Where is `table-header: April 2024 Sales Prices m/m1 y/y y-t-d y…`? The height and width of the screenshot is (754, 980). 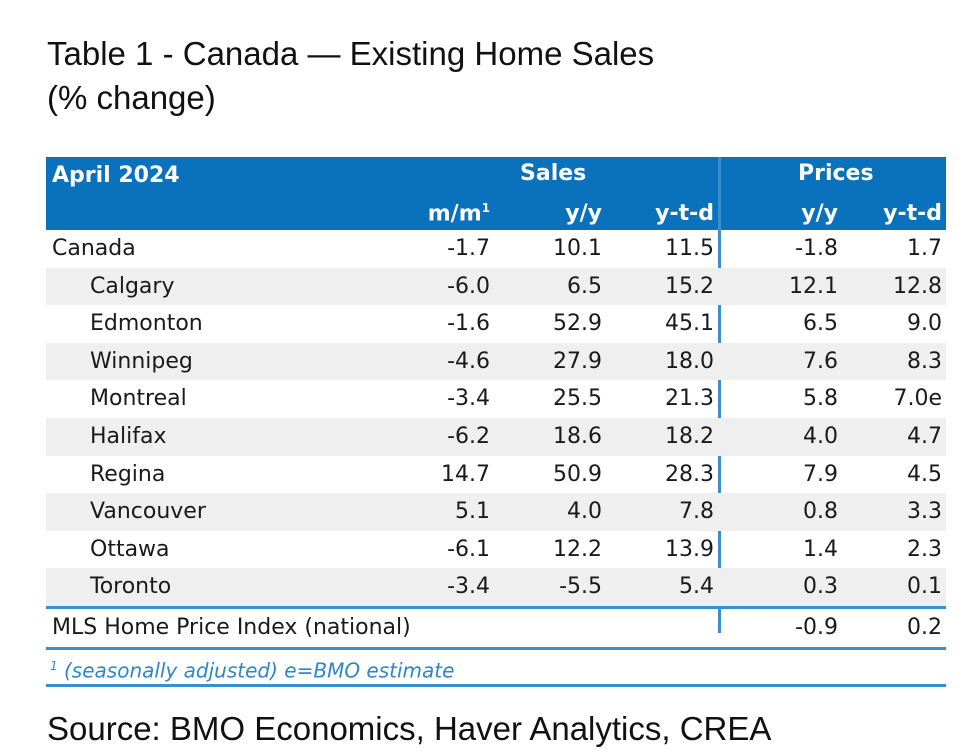
table-header: April 2024 Sales Prices m/m1 y/y y-t-d y… is located at coordinates (496, 193).